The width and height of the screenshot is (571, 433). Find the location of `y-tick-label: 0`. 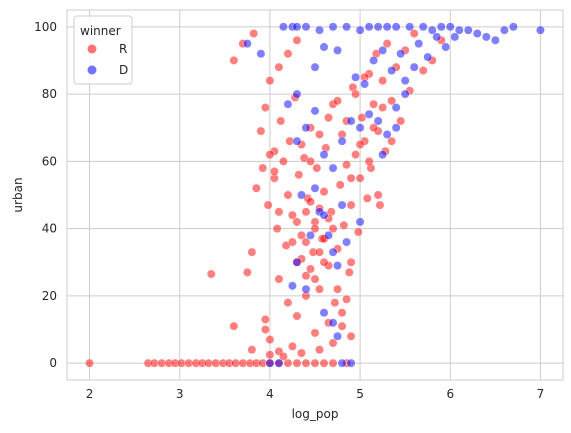

y-tick-label: 0 is located at coordinates (53, 363).